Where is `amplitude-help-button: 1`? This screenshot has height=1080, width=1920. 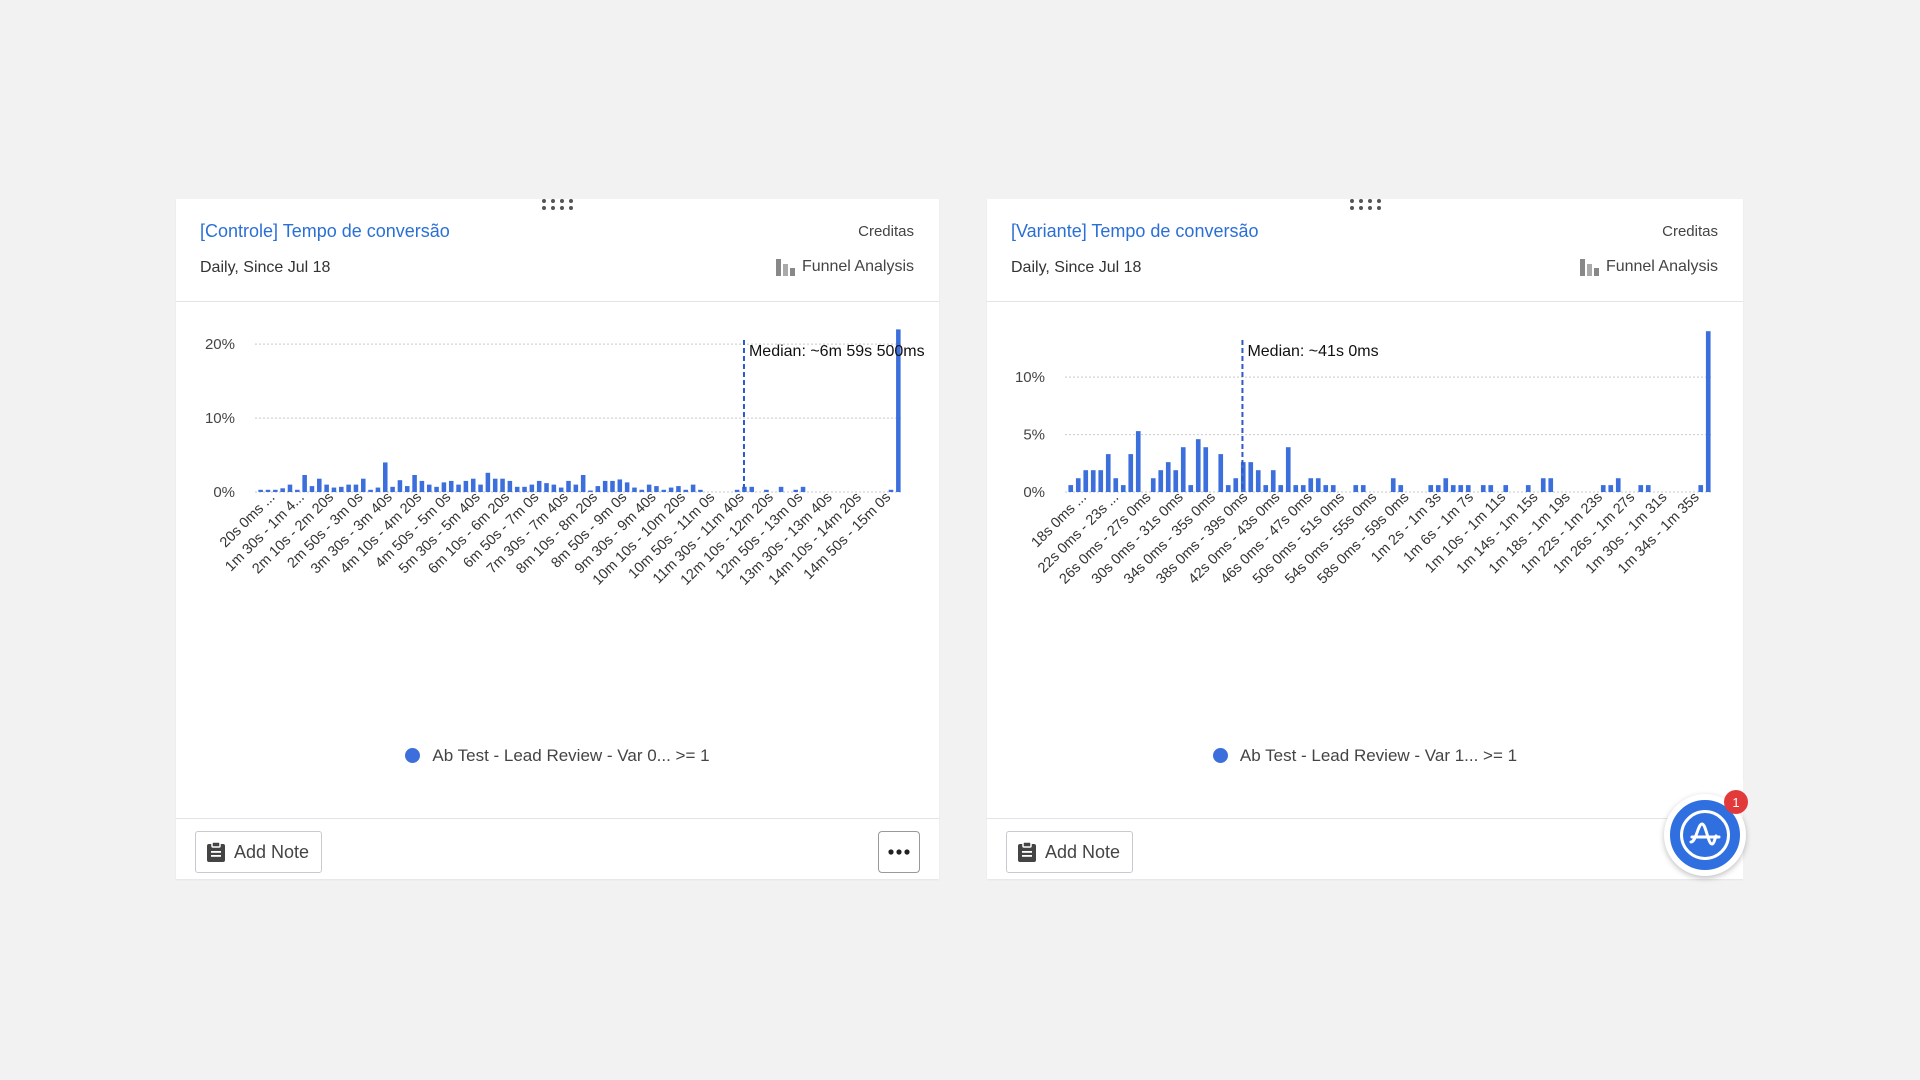 amplitude-help-button: 1 is located at coordinates (1706, 833).